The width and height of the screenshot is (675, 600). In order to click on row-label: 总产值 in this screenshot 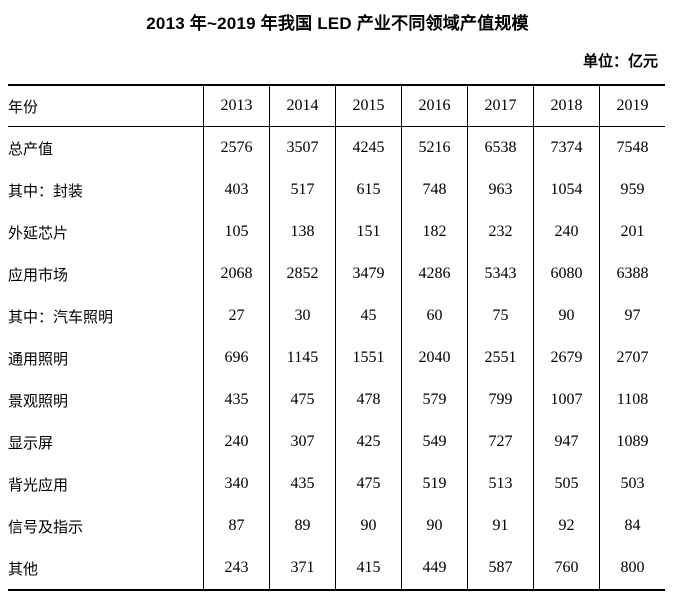, I will do `click(31, 149)`.